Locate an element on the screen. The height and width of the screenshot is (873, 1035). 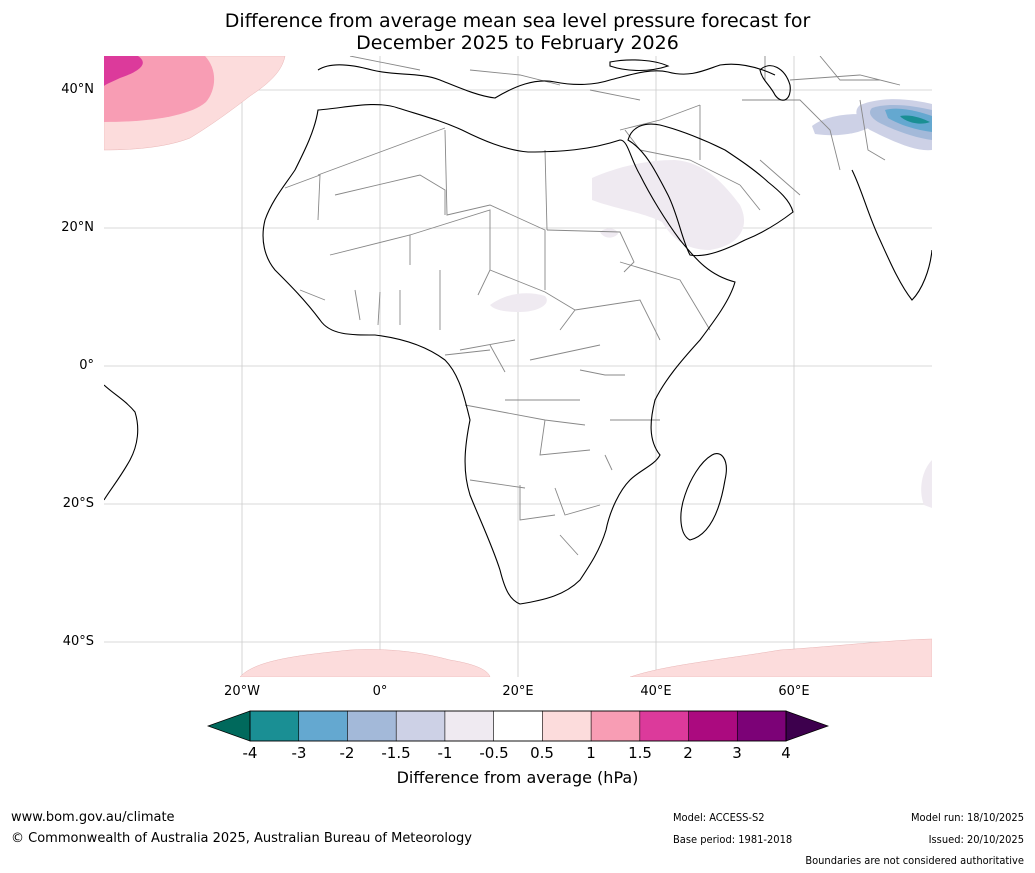
colorbar-tick: -2 is located at coordinates (347, 753).